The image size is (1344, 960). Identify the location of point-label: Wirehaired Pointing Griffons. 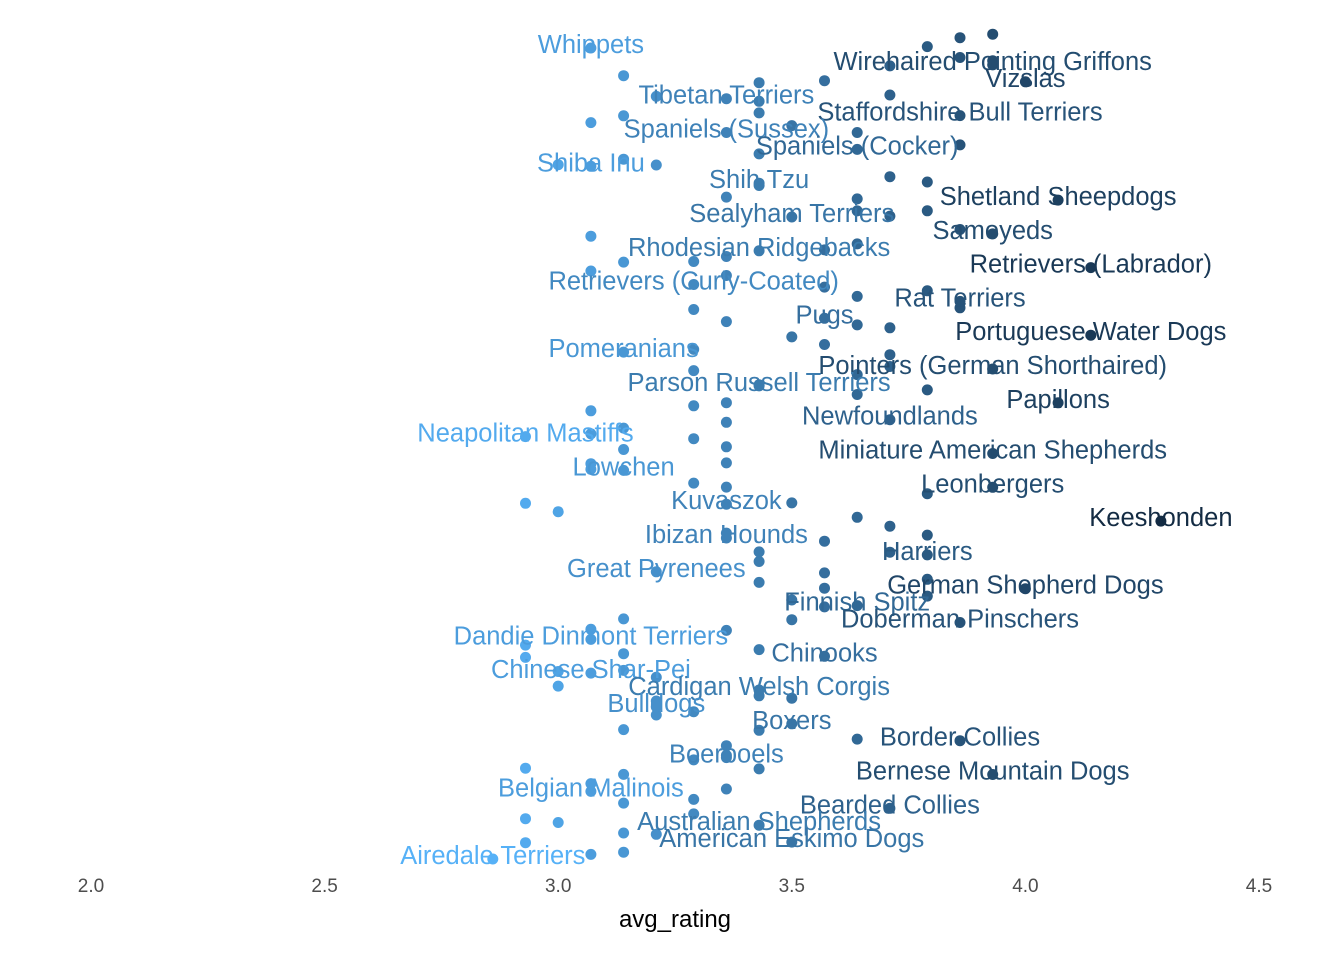
(992, 62).